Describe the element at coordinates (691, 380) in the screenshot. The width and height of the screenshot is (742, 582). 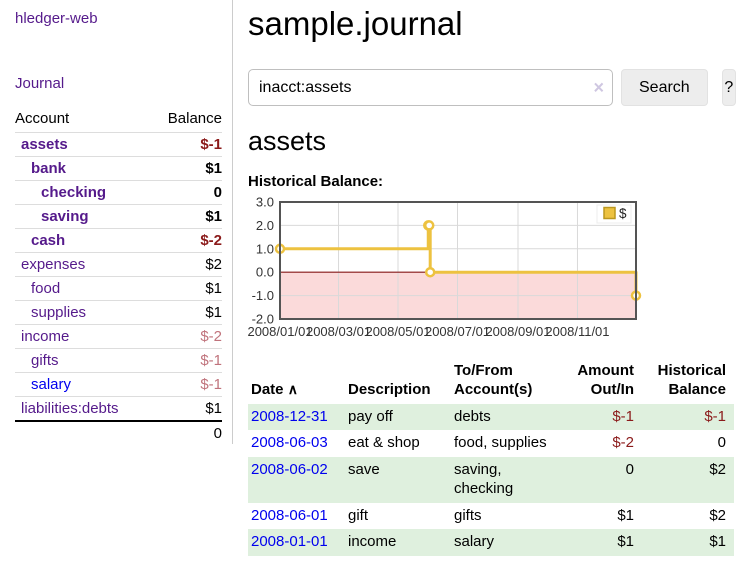
I see `col-header-balance: Historical Balance` at that location.